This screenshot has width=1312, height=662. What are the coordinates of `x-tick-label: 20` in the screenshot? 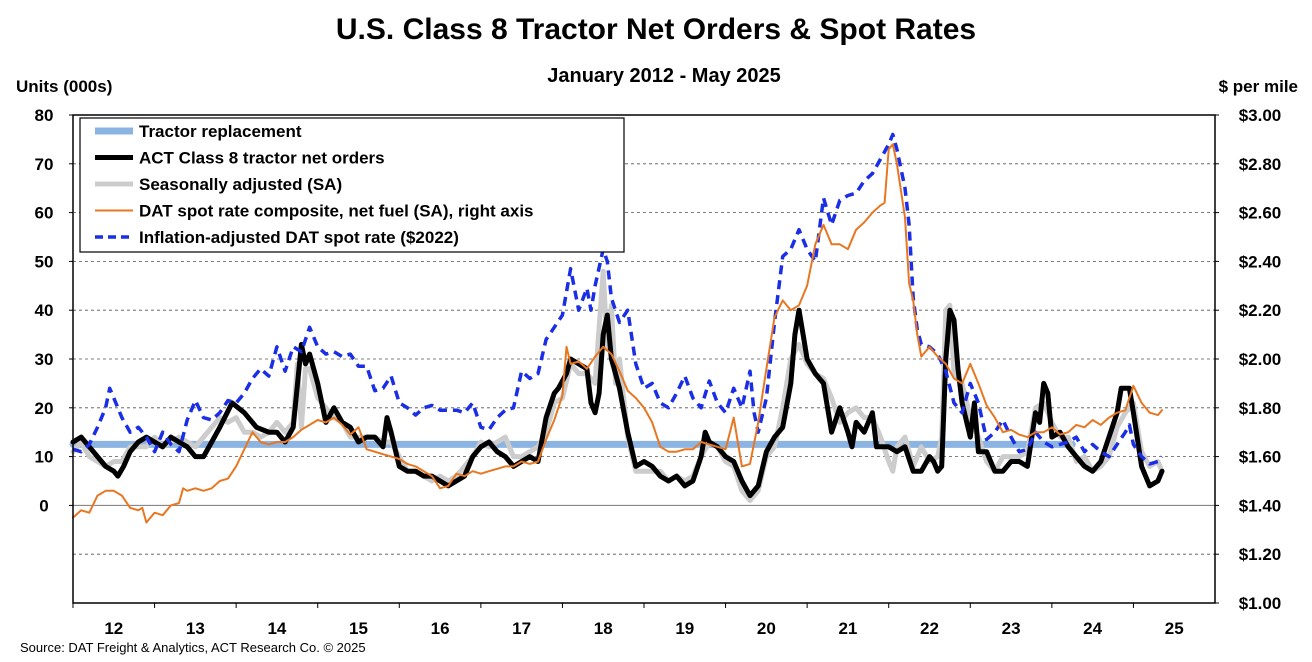 It's located at (766, 628).